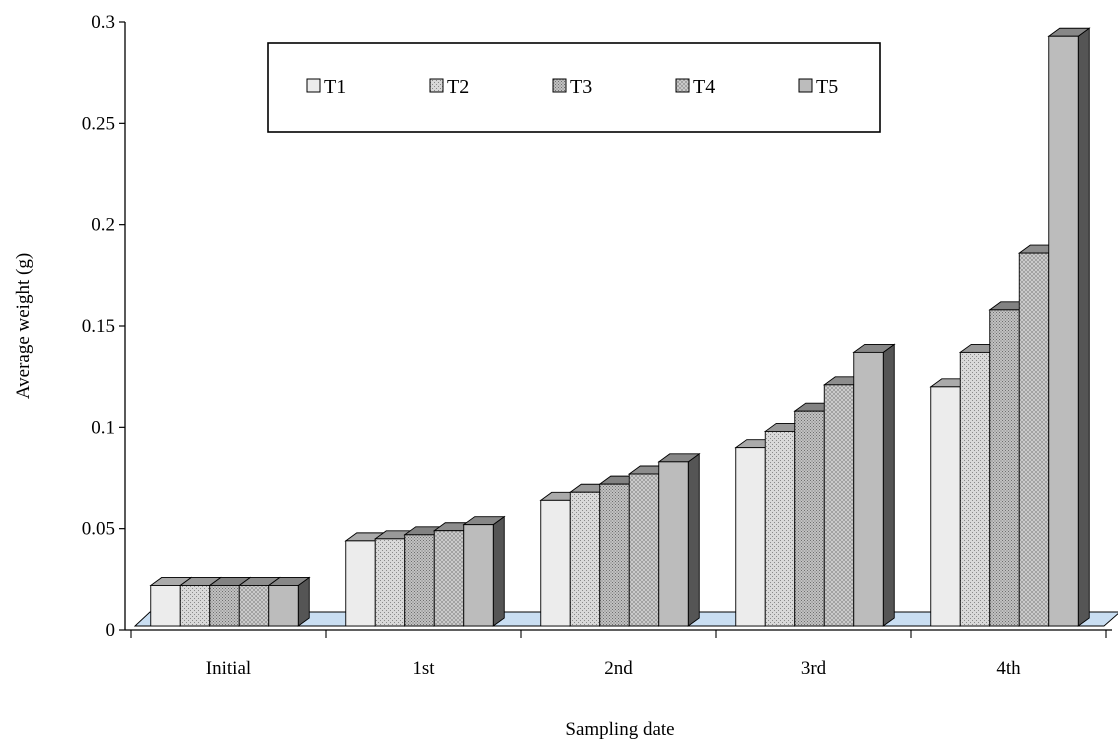 Image resolution: width=1118 pixels, height=740 pixels. Describe the element at coordinates (581, 87) in the screenshot. I see `legend-label: T3` at that location.